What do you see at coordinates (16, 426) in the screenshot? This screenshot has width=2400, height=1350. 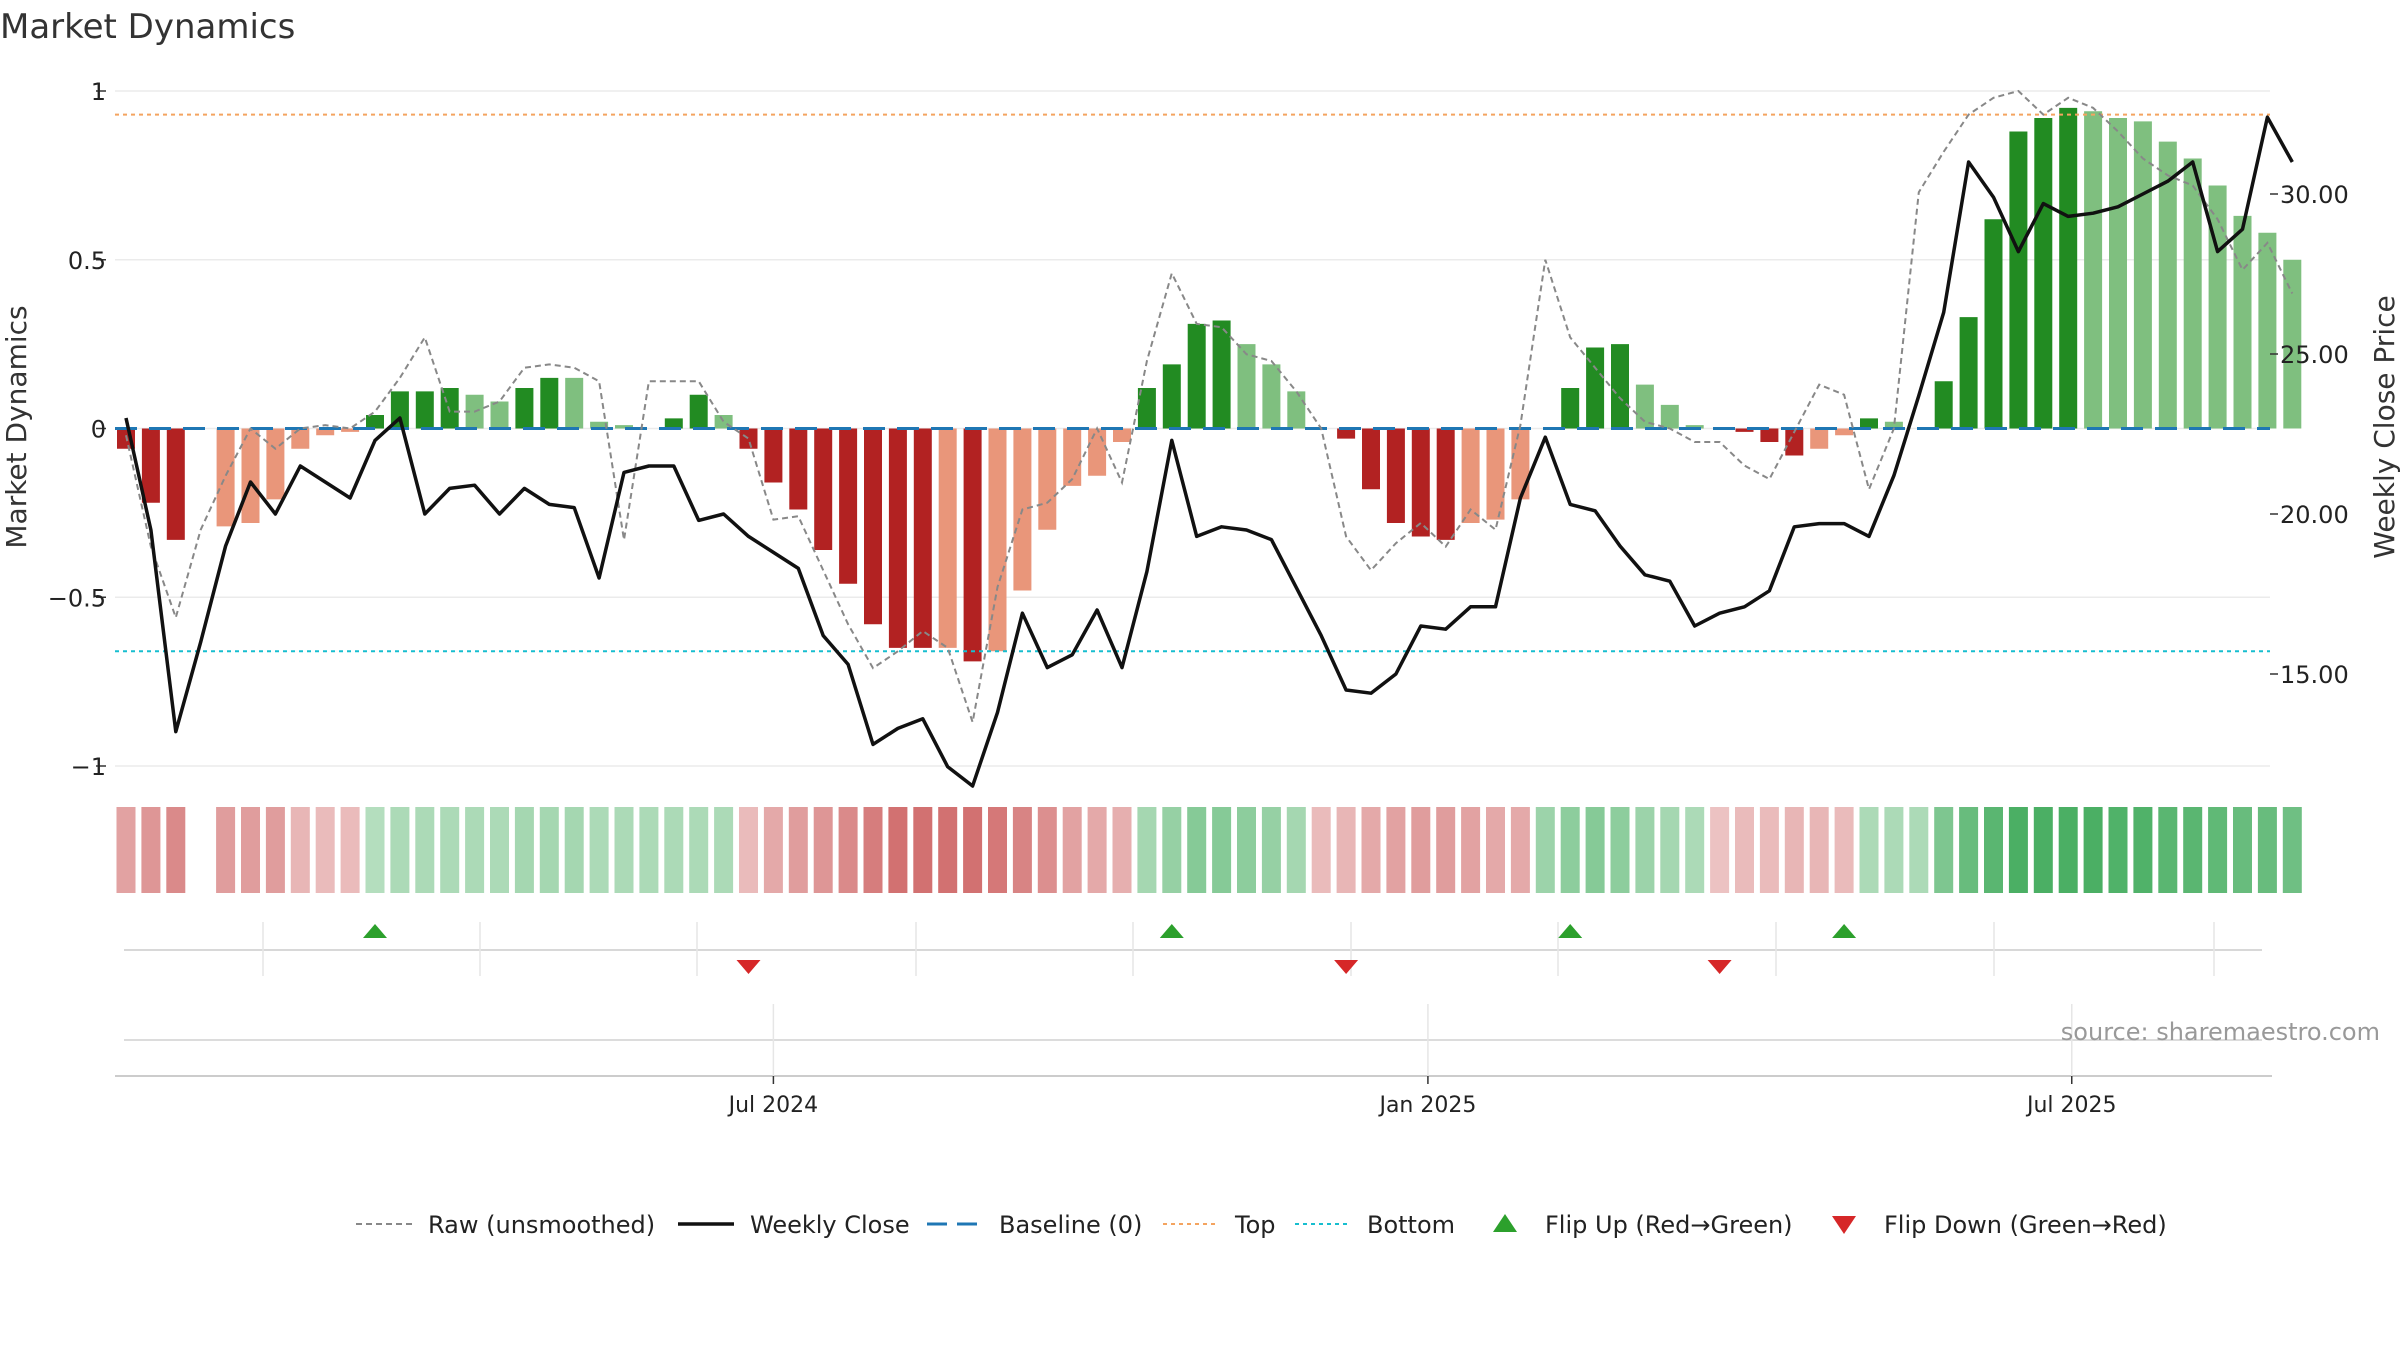 I see `y-axis-label-left: Market Dynamics` at bounding box center [16, 426].